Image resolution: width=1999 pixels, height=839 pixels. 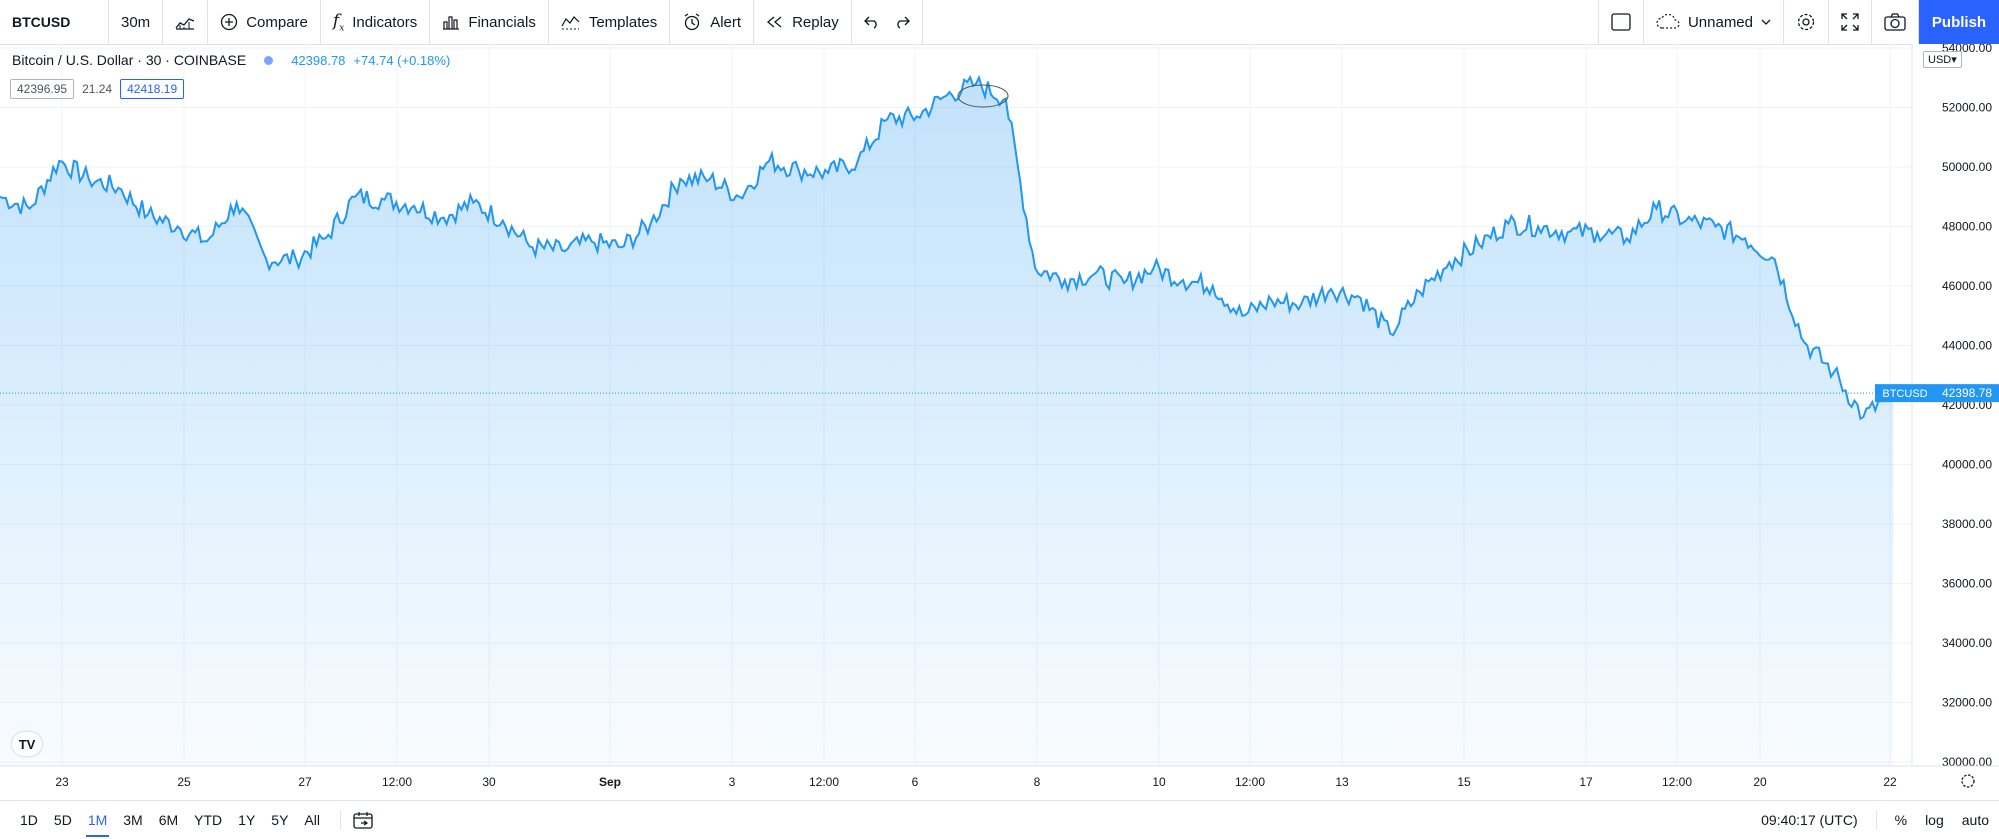 I want to click on price-tick-label: 54000.00, so click(x=1967, y=49).